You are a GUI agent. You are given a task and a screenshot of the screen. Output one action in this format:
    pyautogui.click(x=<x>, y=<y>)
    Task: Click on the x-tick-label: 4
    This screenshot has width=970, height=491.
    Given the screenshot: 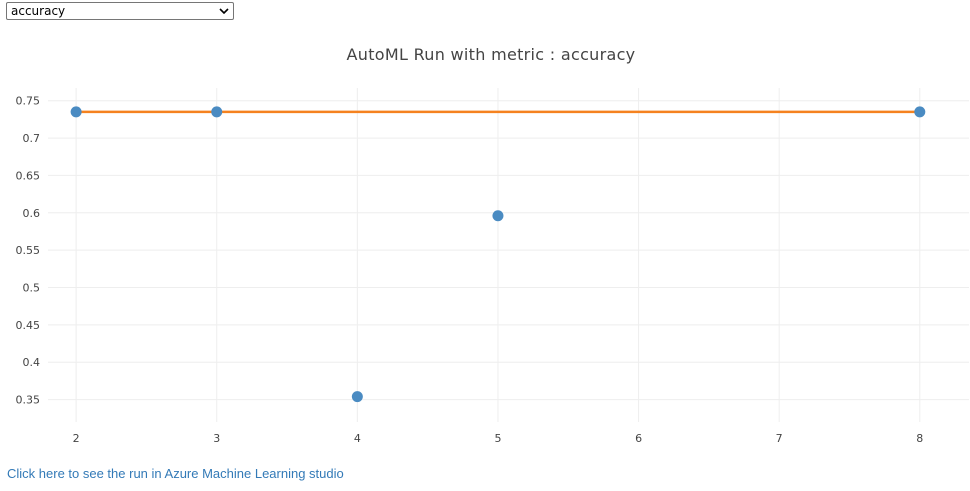 What is the action you would take?
    pyautogui.click(x=357, y=438)
    